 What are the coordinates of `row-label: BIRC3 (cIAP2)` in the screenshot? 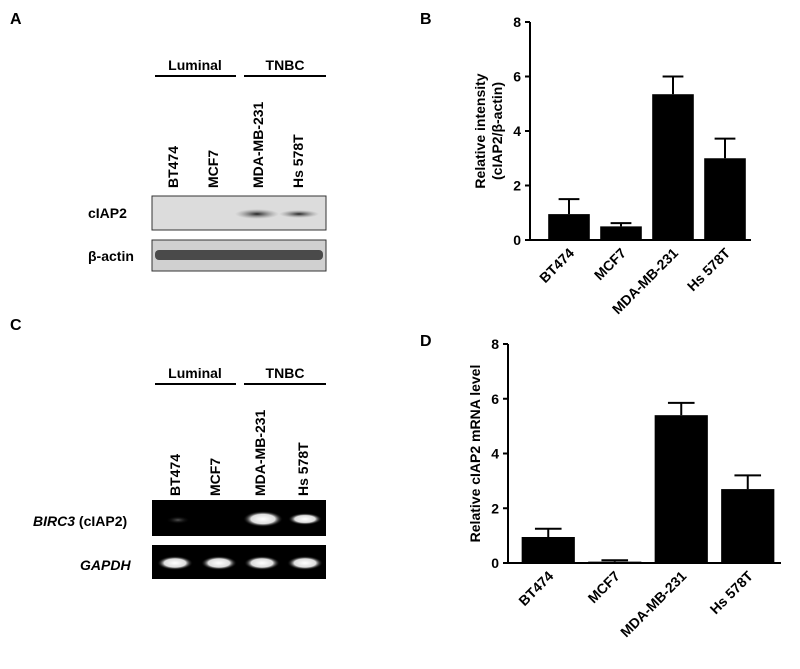 It's located at (80, 521).